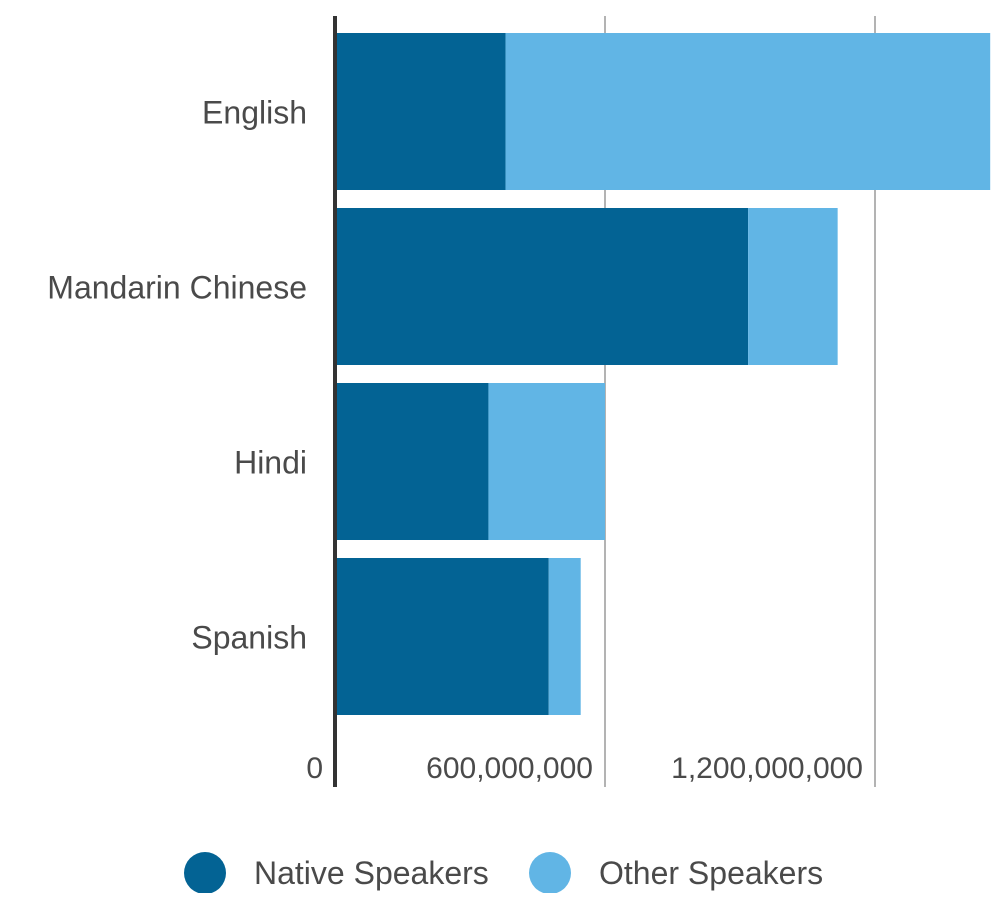  I want to click on x-tick-label: 1,200,000,000, so click(767, 768).